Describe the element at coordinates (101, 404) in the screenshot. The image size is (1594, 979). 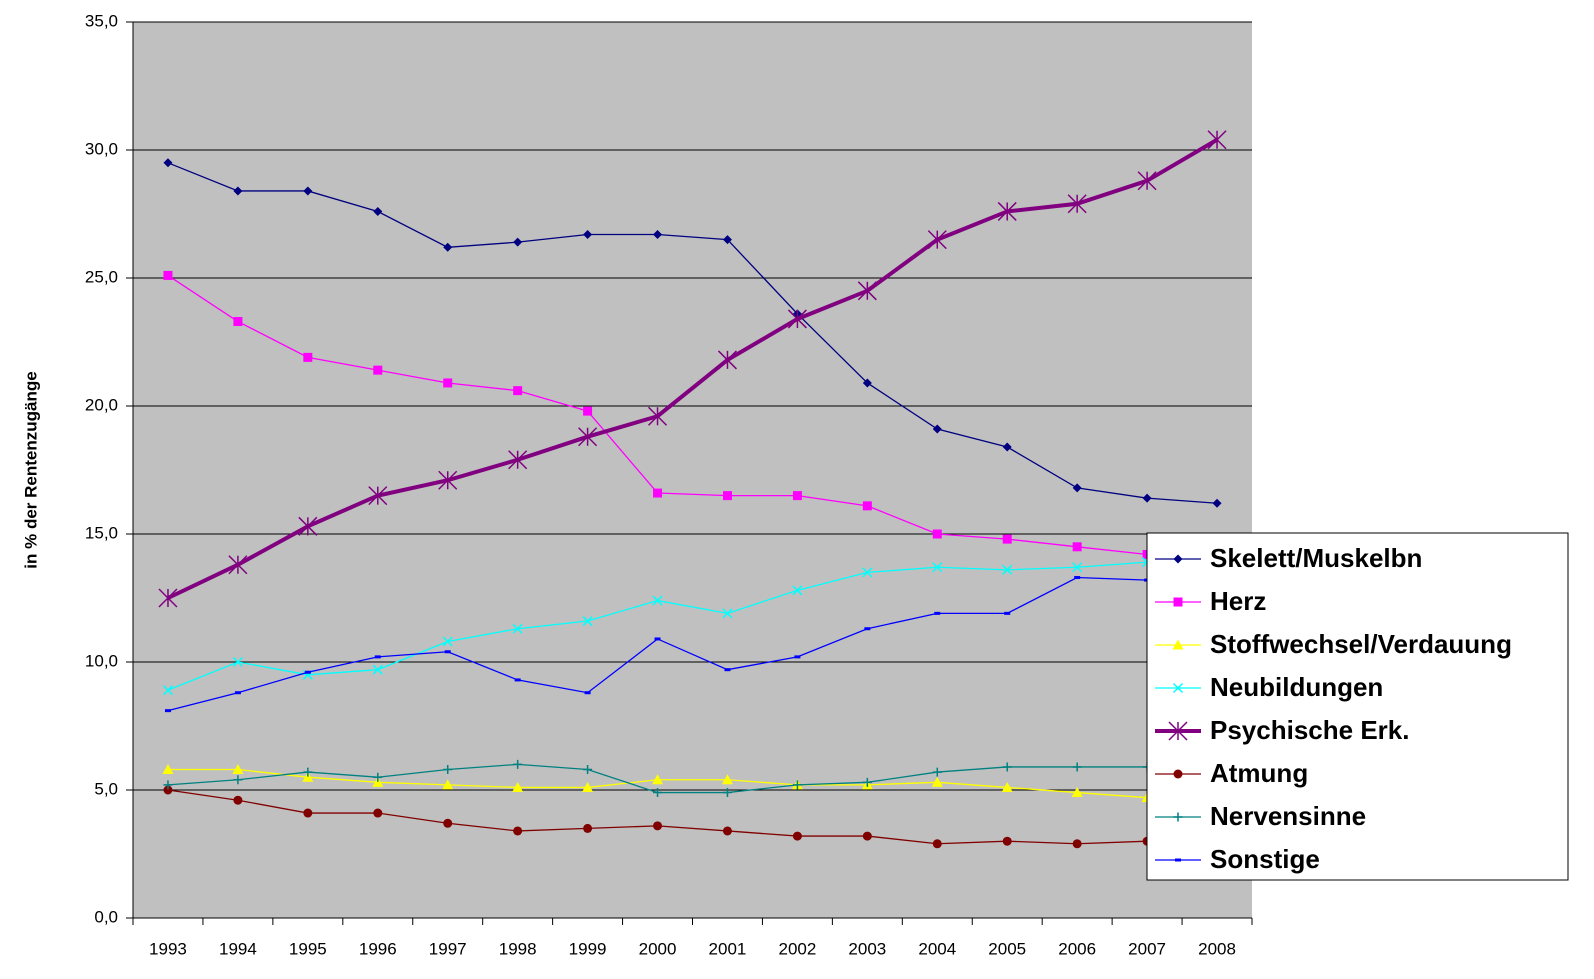
I see `y-tick-label: 20,0` at that location.